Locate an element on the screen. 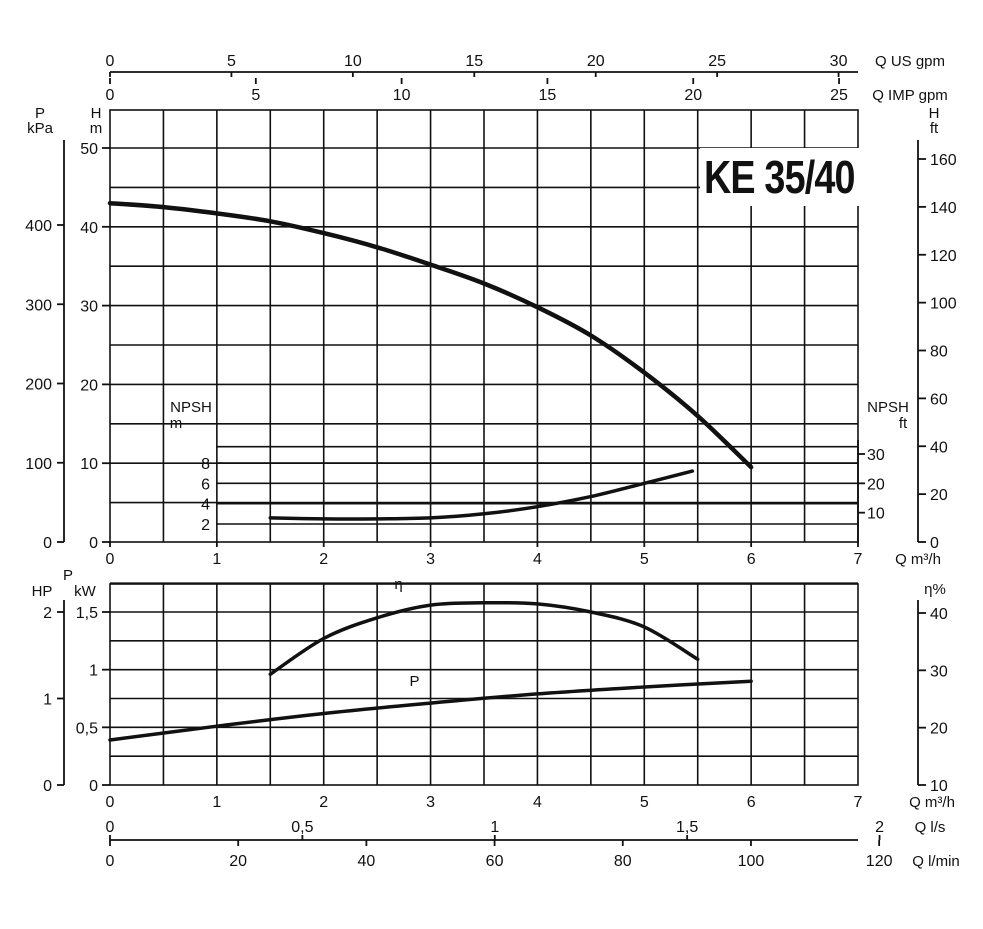 This screenshot has height=929, width=983. hp-axis-label: HP is located at coordinates (42, 591).